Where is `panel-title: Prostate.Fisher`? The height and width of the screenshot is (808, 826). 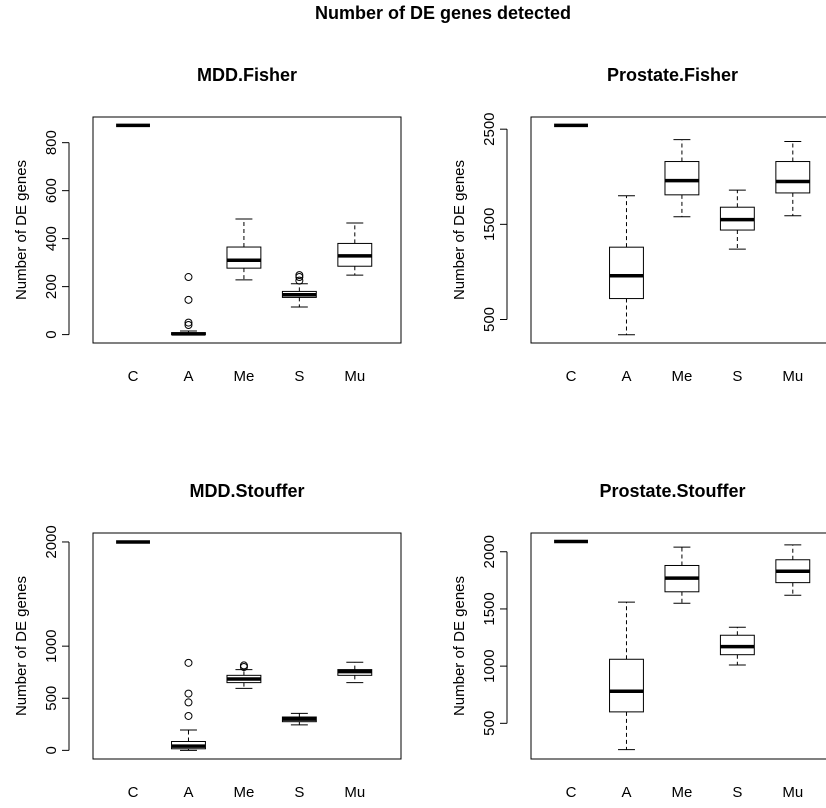
panel-title: Prostate.Fisher is located at coordinates (672, 75).